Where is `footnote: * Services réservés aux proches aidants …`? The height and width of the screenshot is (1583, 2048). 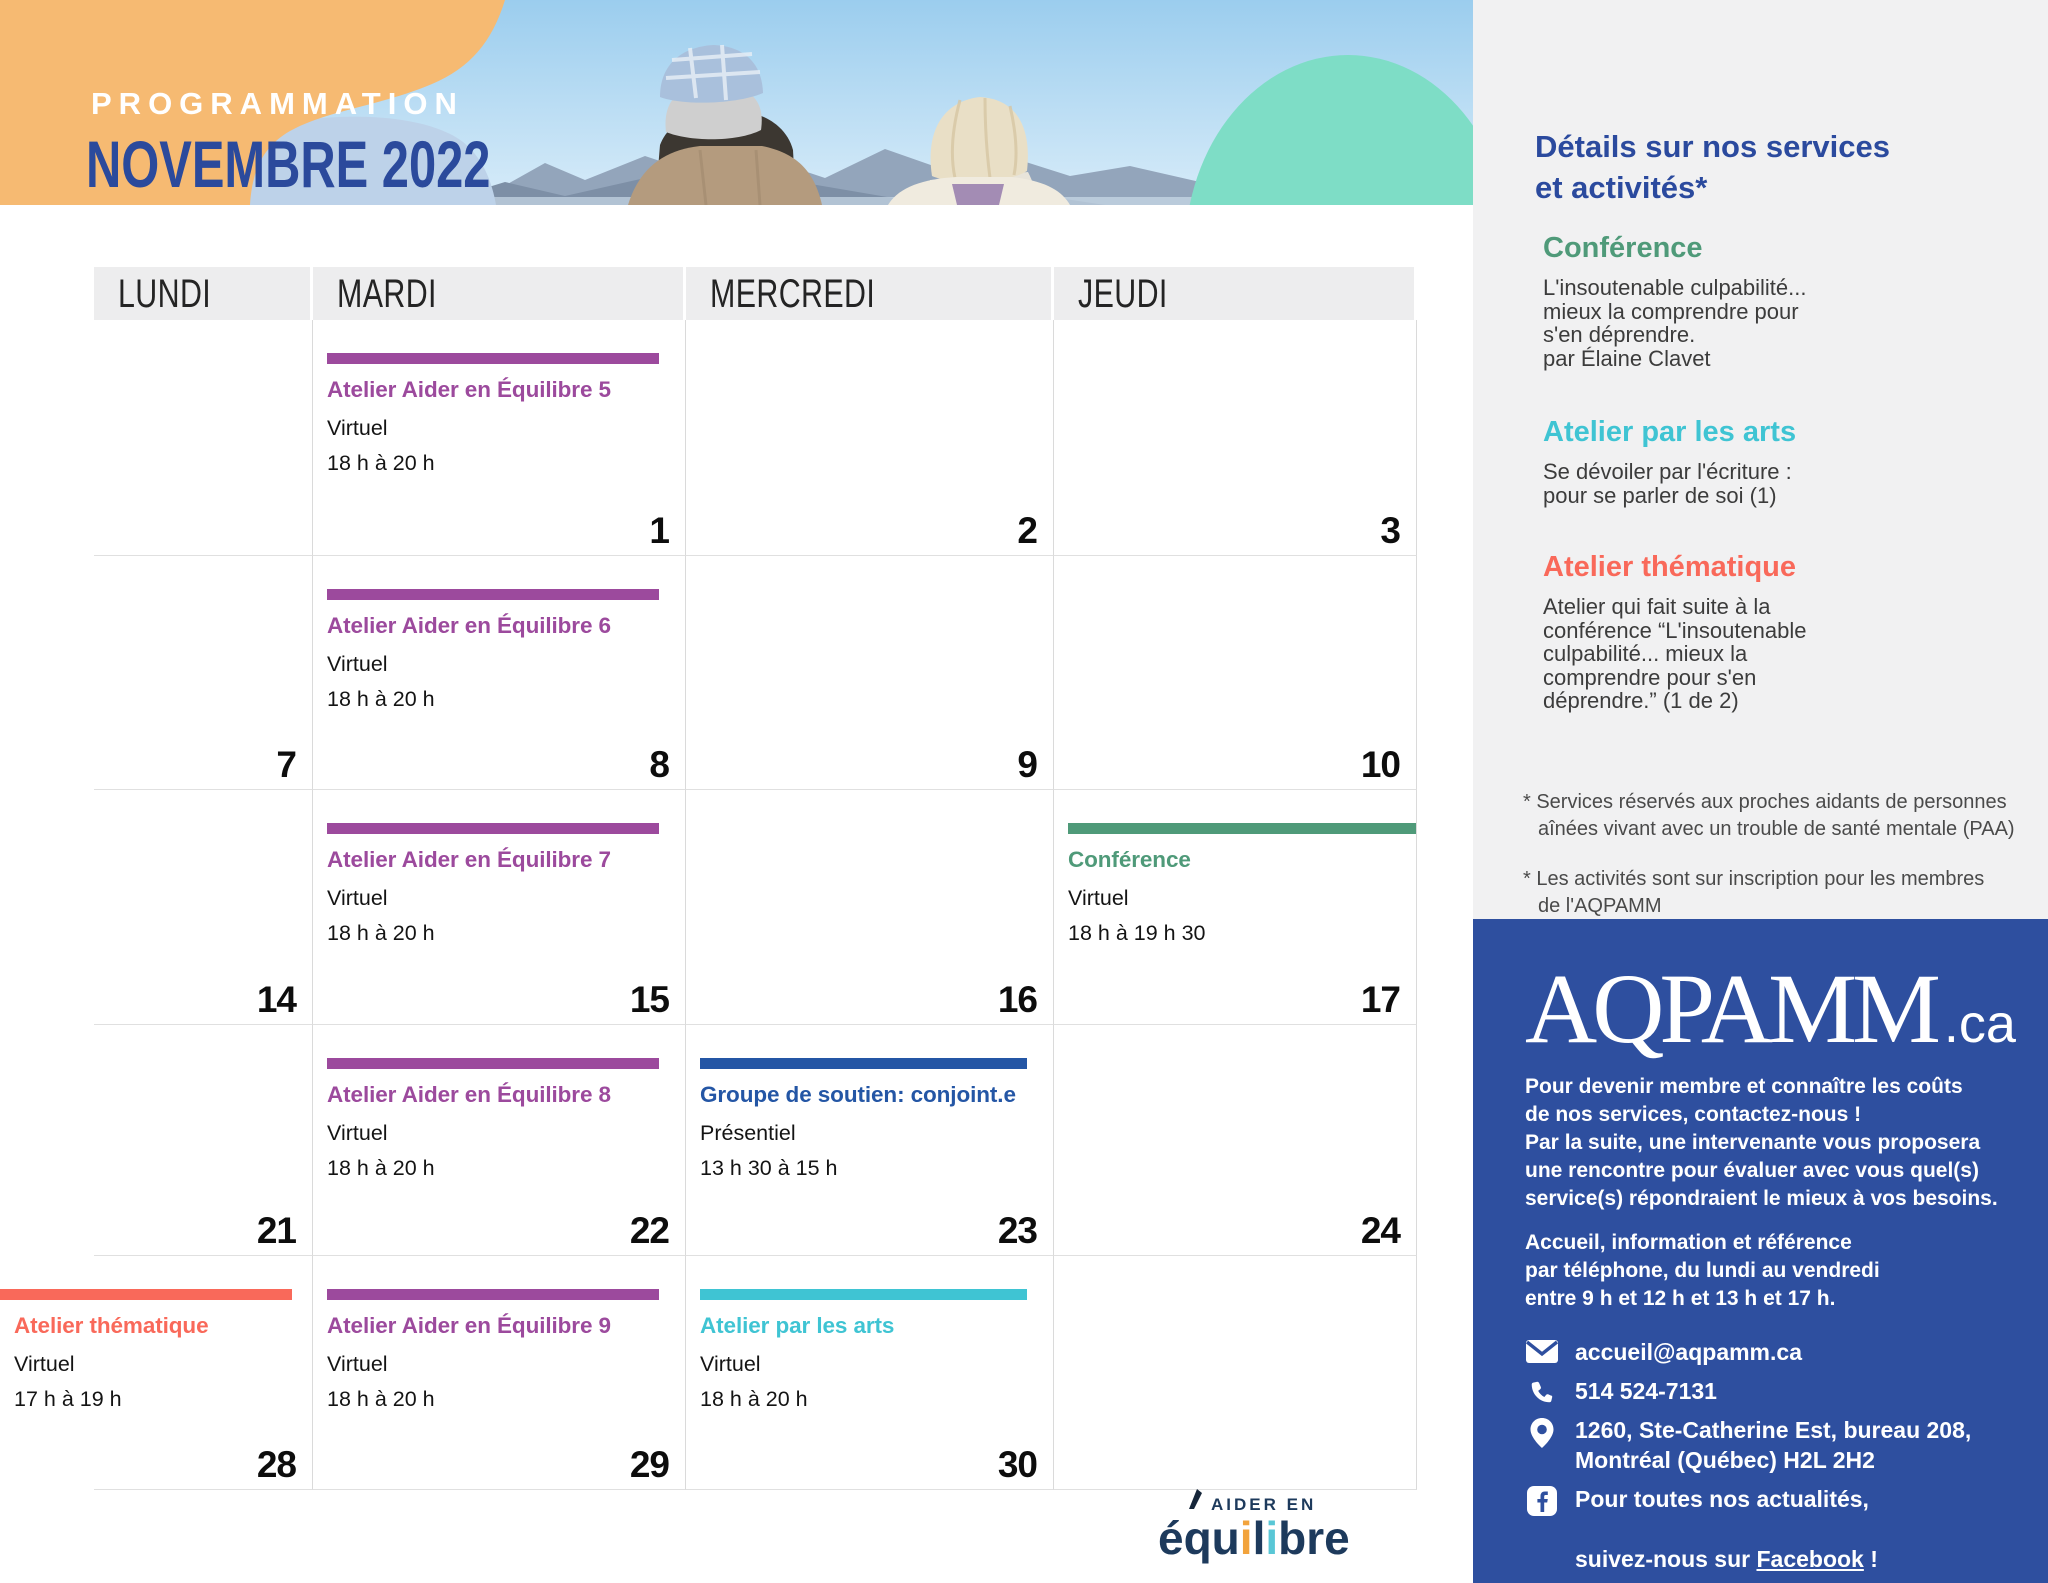
footnote: * Services réservés aux proches aidants … is located at coordinates (1769, 815).